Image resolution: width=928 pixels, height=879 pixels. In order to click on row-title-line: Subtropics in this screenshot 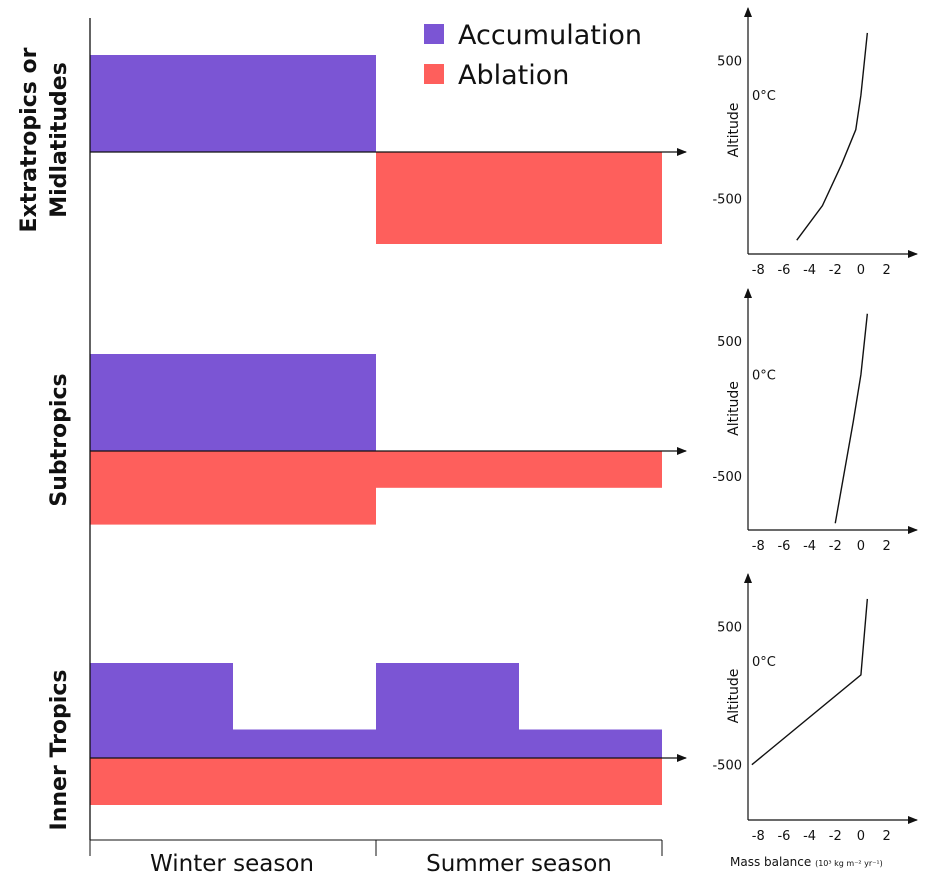, I will do `click(59, 439)`.